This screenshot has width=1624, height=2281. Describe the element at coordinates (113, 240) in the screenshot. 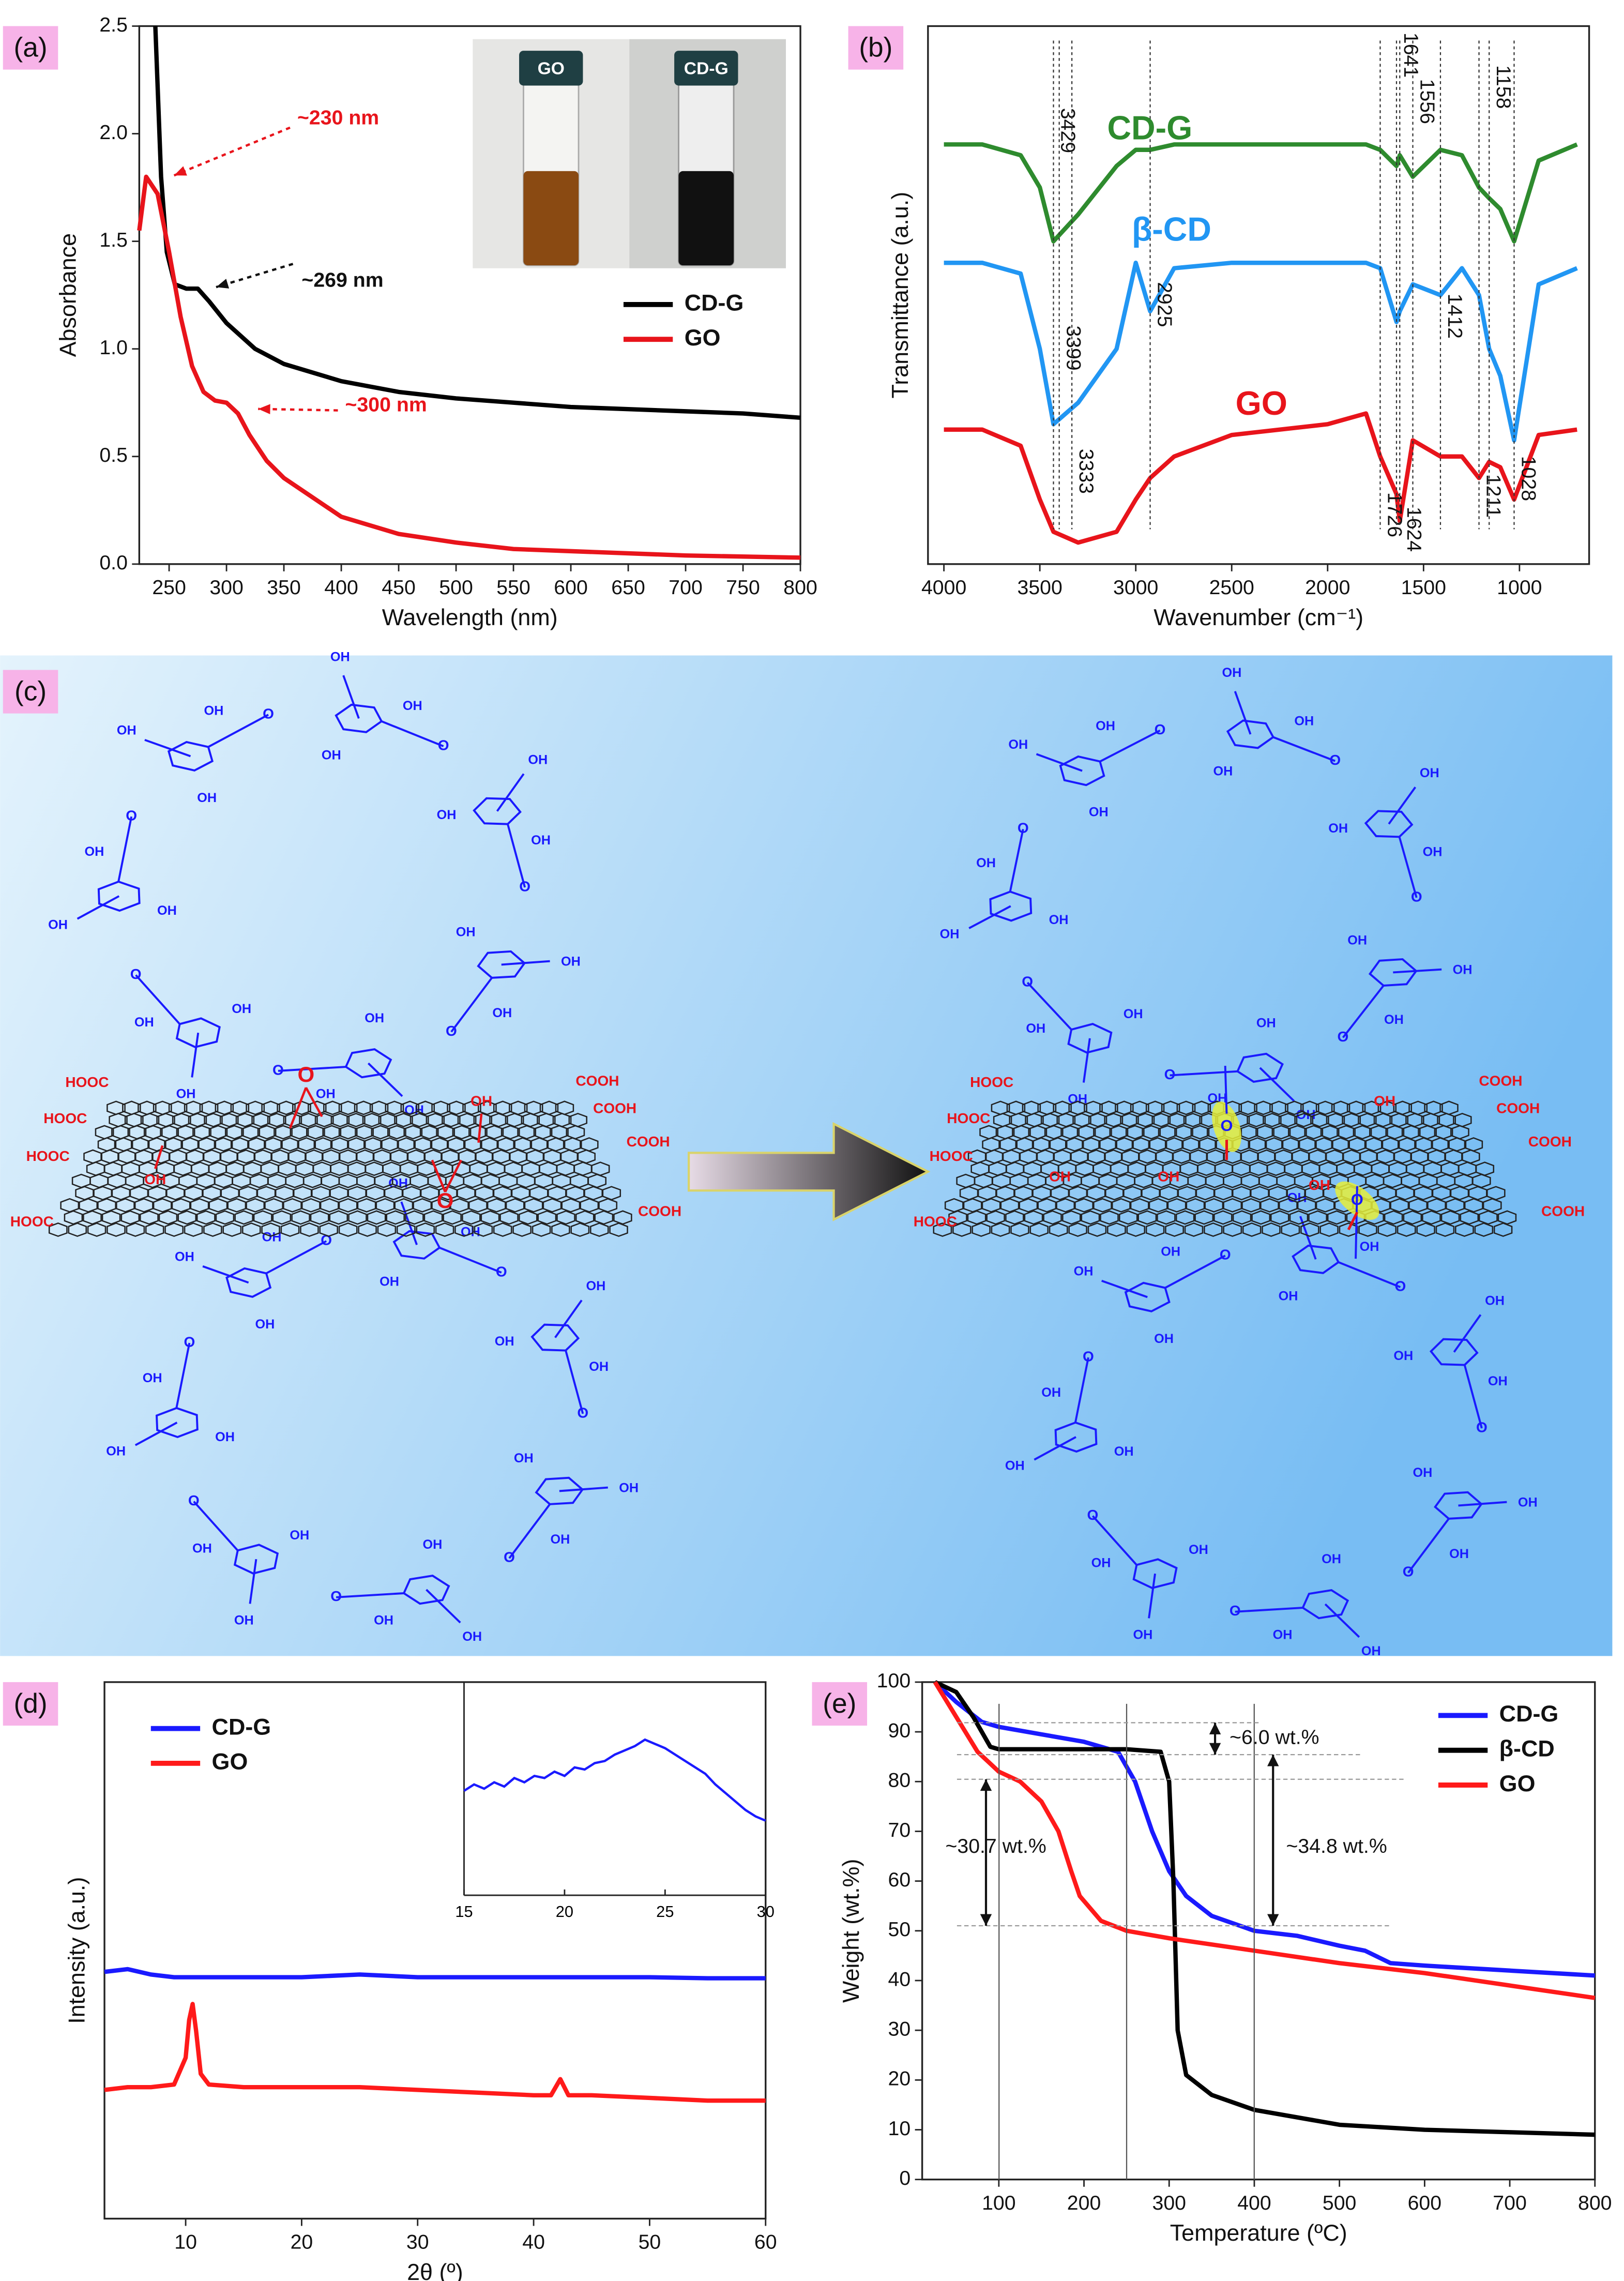

I see `y-tick-label: 1.5` at that location.